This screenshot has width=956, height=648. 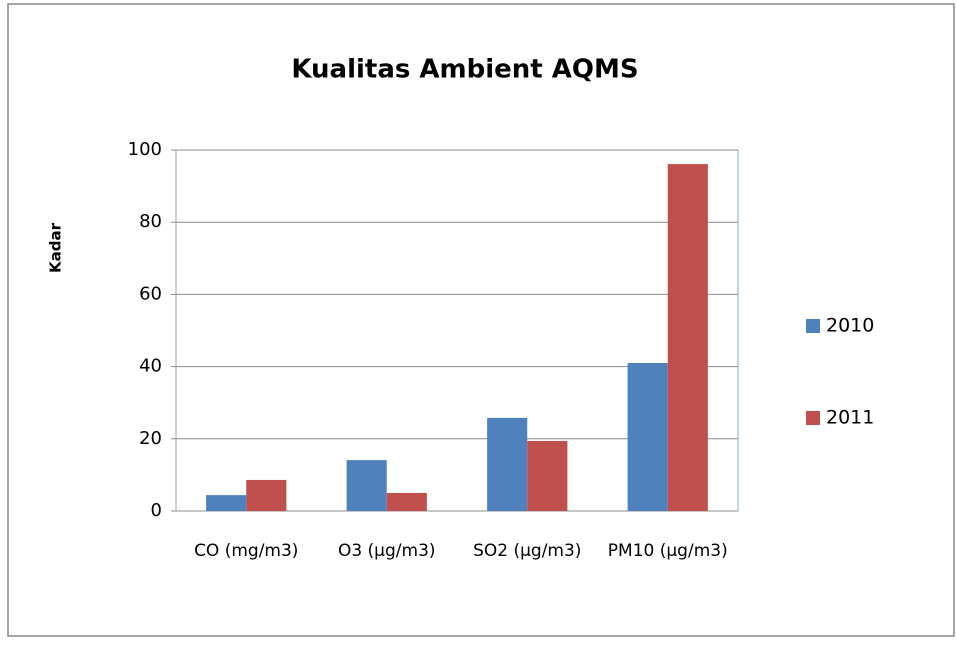 What do you see at coordinates (850, 326) in the screenshot?
I see `legend-label: 2010` at bounding box center [850, 326].